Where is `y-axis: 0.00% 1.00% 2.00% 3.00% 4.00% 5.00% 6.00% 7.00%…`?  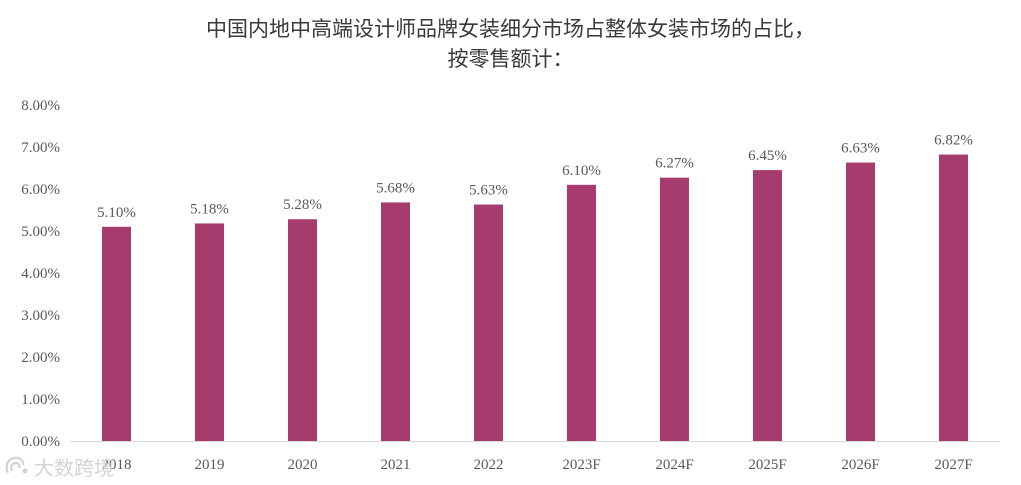
y-axis: 0.00% 1.00% 2.00% 3.00% 4.00% 5.00% 6.00% 7.00%… is located at coordinates (40, 274).